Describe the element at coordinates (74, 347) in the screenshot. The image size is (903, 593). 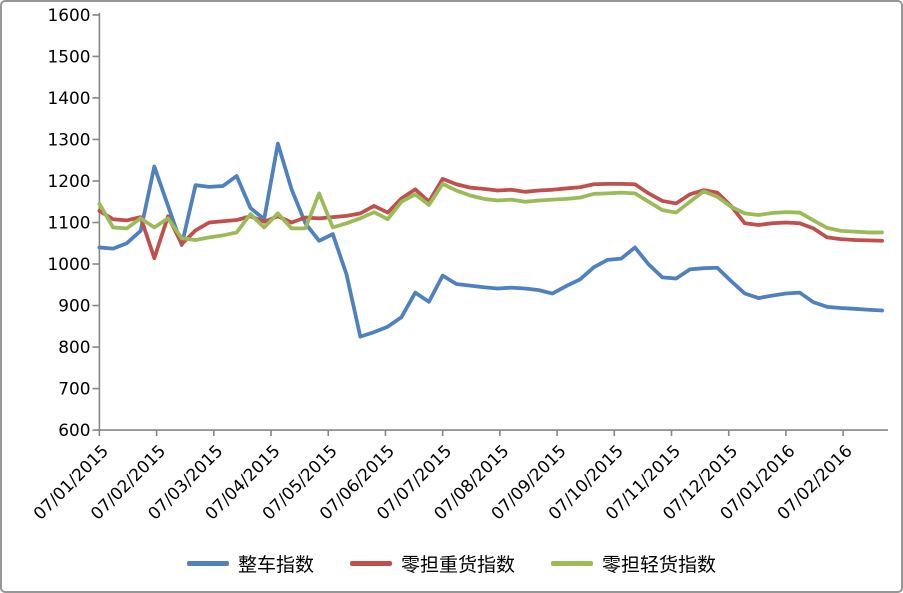
I see `y-axis-label: 800` at that location.